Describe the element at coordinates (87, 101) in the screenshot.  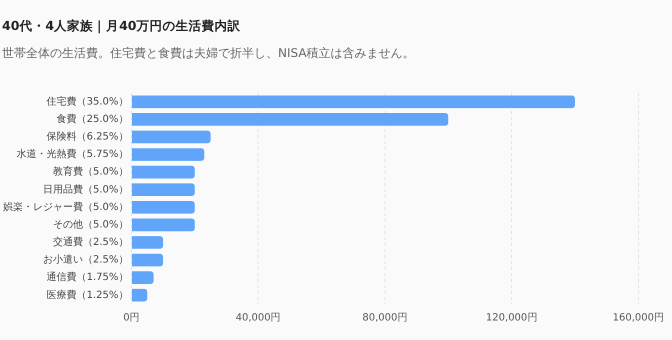
I see `y-tick-label: 住宅費（35.0%）` at that location.